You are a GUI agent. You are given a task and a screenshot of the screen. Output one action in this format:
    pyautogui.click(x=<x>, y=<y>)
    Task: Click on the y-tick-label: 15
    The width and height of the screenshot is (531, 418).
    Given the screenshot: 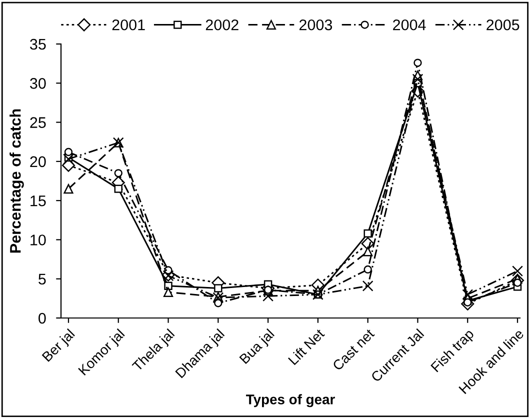 What is the action you would take?
    pyautogui.click(x=38, y=201)
    